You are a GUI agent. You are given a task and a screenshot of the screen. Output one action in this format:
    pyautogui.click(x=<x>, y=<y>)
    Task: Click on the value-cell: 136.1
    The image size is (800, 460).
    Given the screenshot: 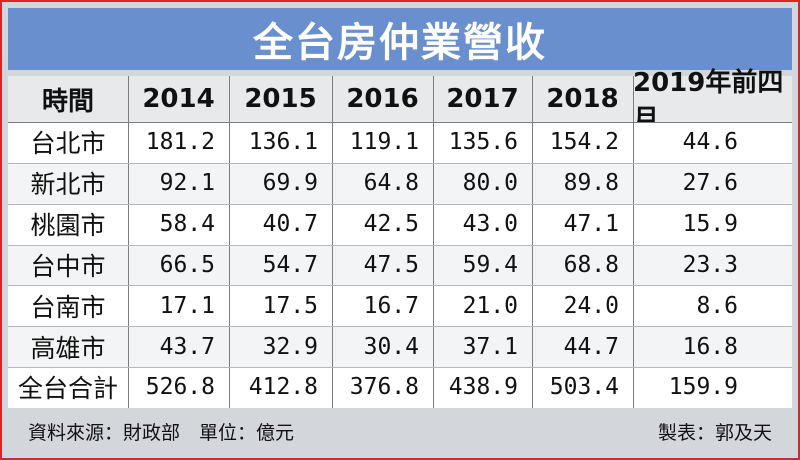 What is the action you would take?
    pyautogui.click(x=283, y=142)
    